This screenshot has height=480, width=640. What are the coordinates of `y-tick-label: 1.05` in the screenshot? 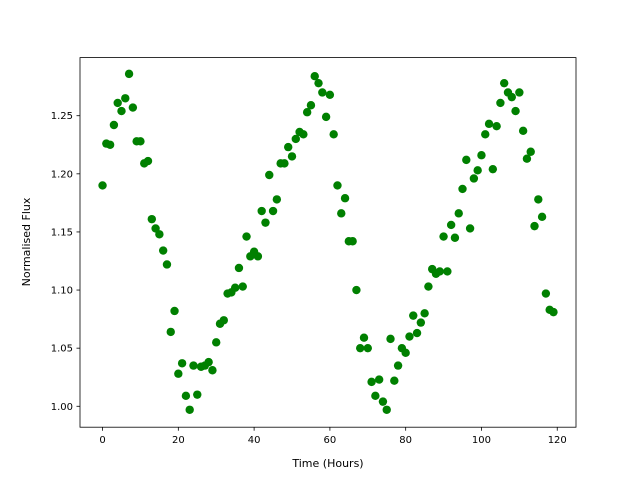 It's located at (62, 349).